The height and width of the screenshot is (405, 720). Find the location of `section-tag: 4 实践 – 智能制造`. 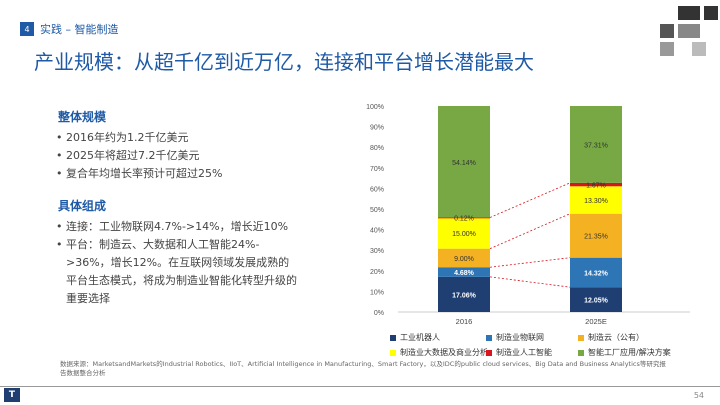

section-tag: 4 实践 – 智能制造 is located at coordinates (69, 29).